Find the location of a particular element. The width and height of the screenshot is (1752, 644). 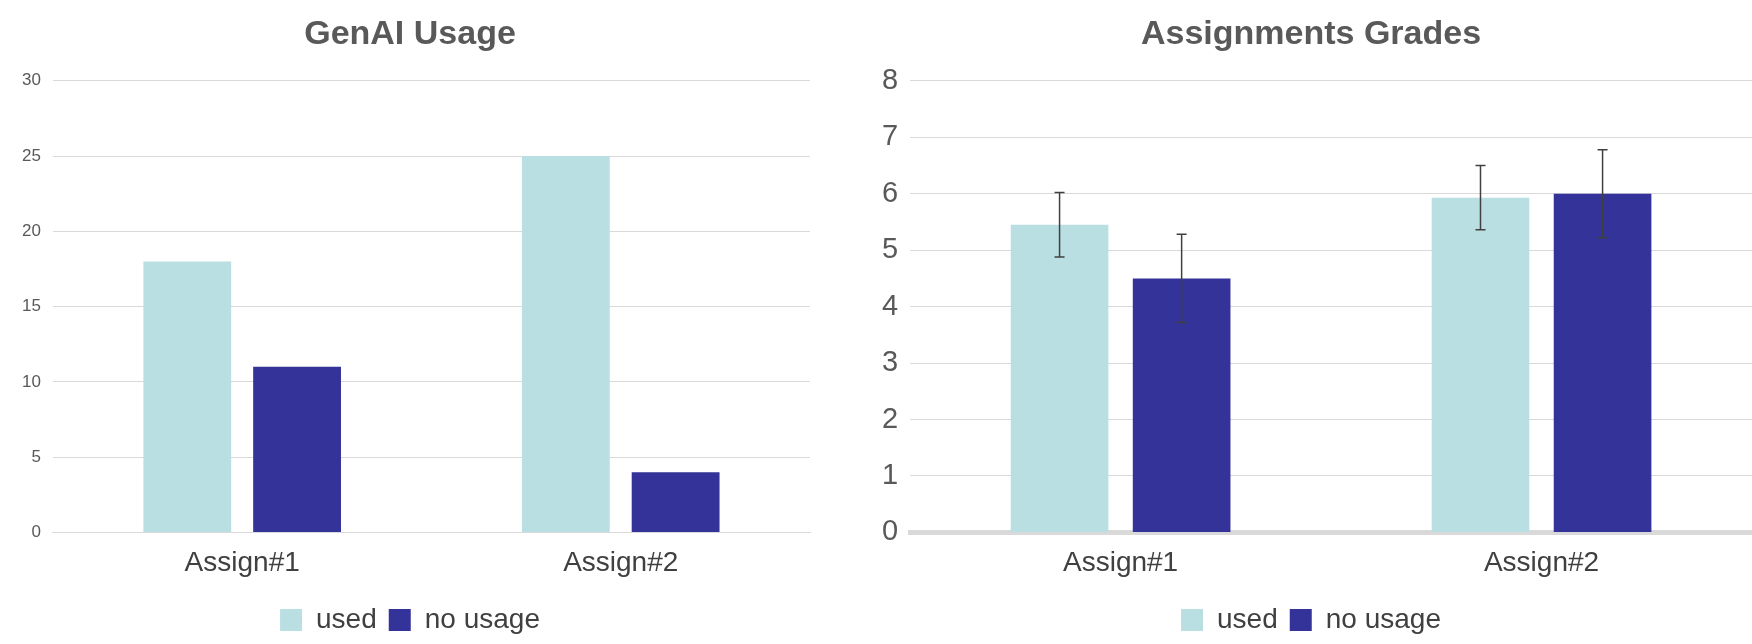

y-tick-label: 4 is located at coordinates (890, 304).